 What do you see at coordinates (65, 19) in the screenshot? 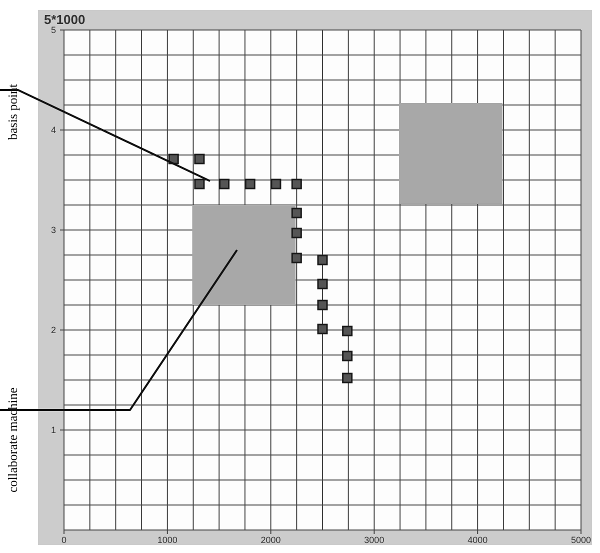
I see `y-axis-title: 5*1000` at bounding box center [65, 19].